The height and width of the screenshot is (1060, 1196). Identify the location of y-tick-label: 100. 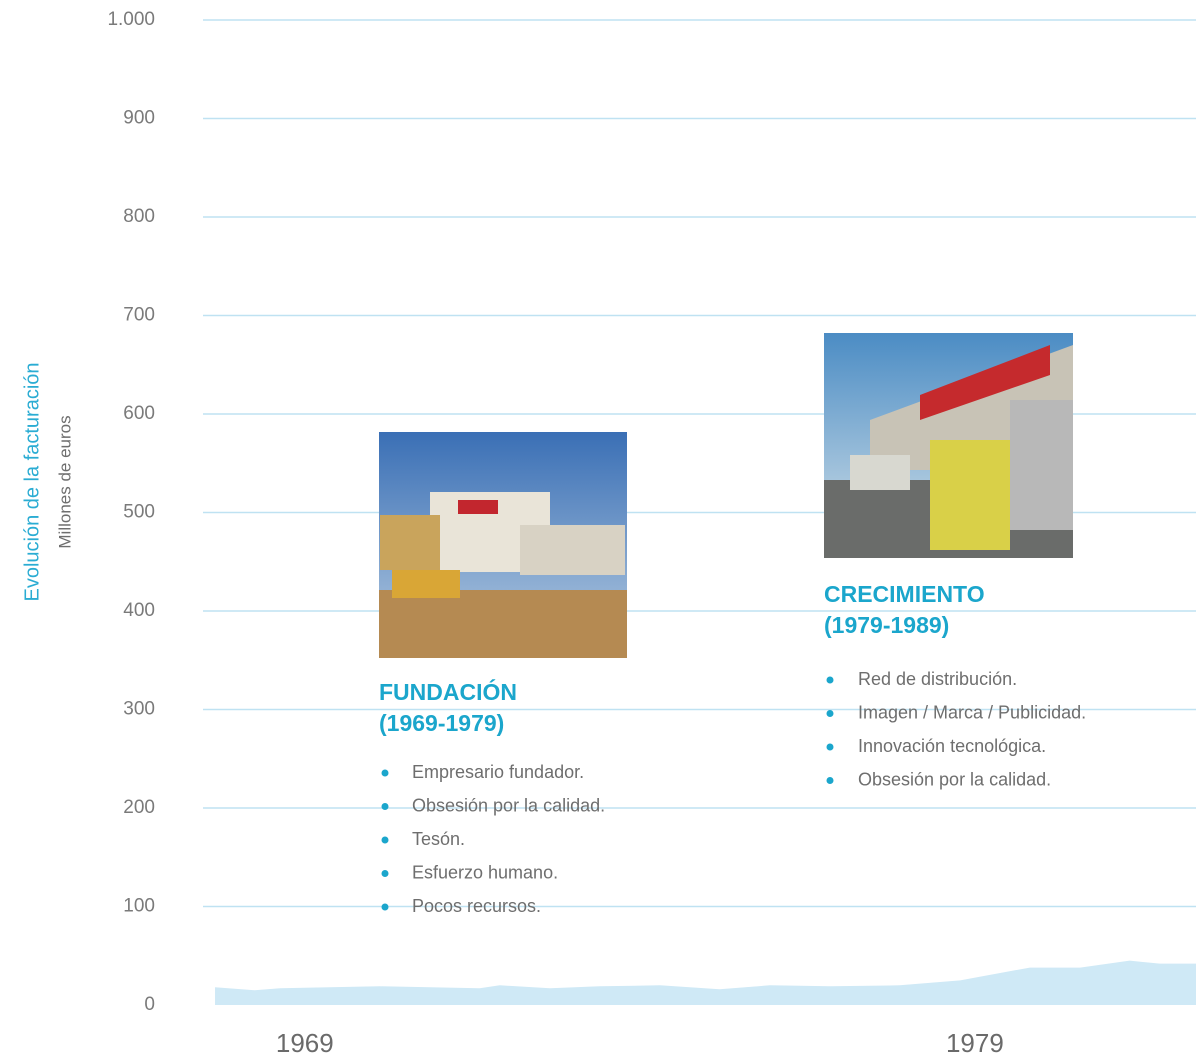
(139, 906).